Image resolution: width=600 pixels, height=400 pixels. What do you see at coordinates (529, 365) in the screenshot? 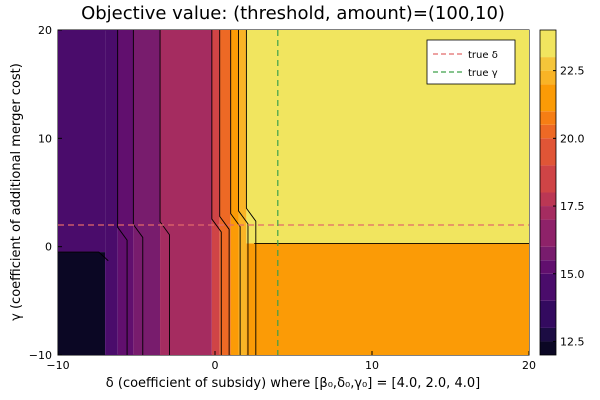
I see `x-tick-label: 20` at bounding box center [529, 365].